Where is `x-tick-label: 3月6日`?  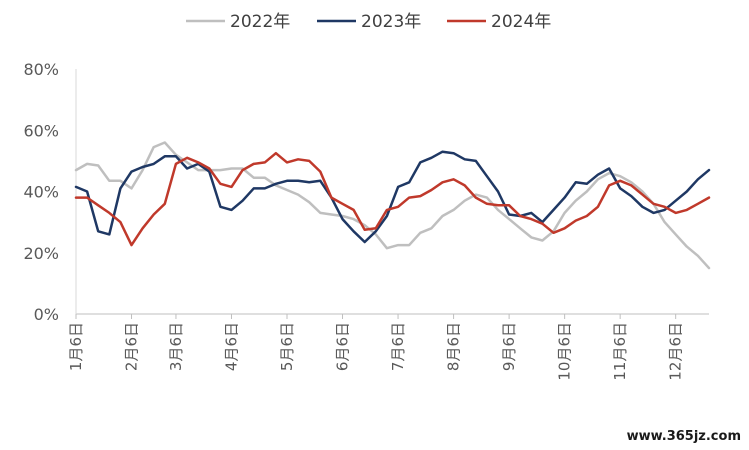 x-tick-label: 3月6日 is located at coordinates (176, 346).